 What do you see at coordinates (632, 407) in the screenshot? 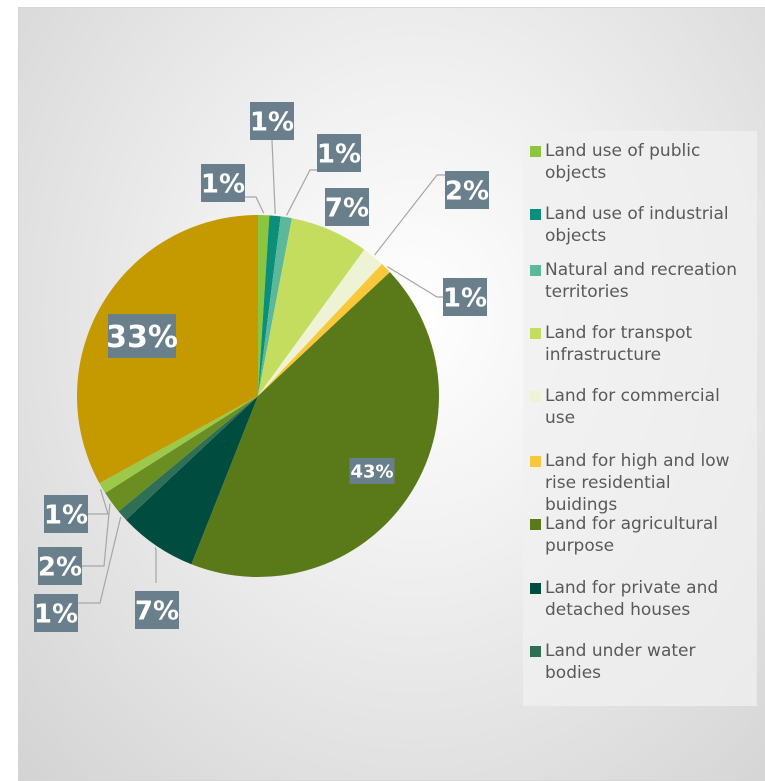
I see `legend-label: Land for commercial use` at bounding box center [632, 407].